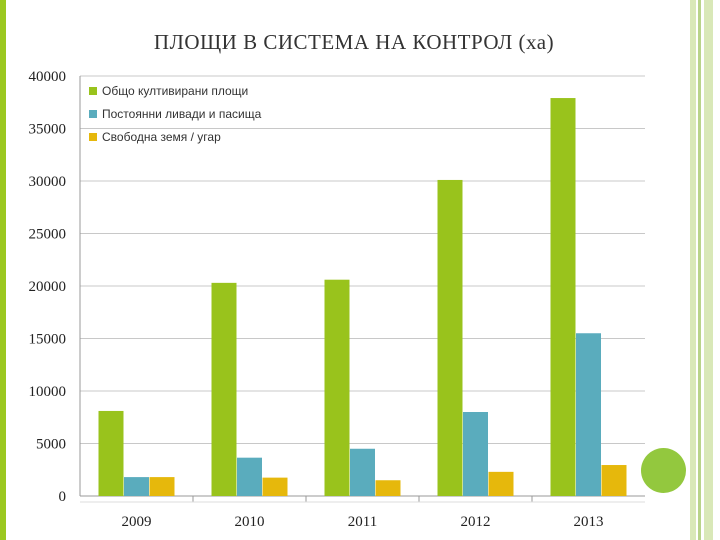  I want to click on y-tick-label: 10000, so click(48, 392).